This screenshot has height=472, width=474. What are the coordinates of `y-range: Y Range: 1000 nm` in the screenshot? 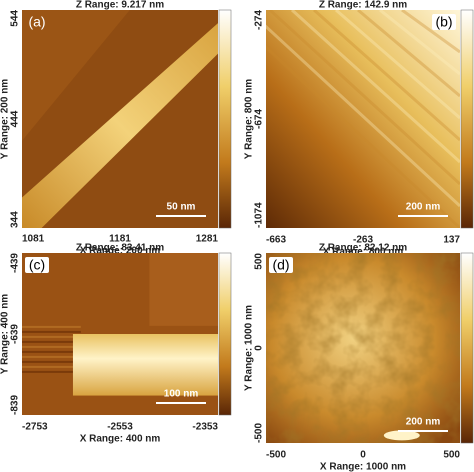 It's located at (249, 348).